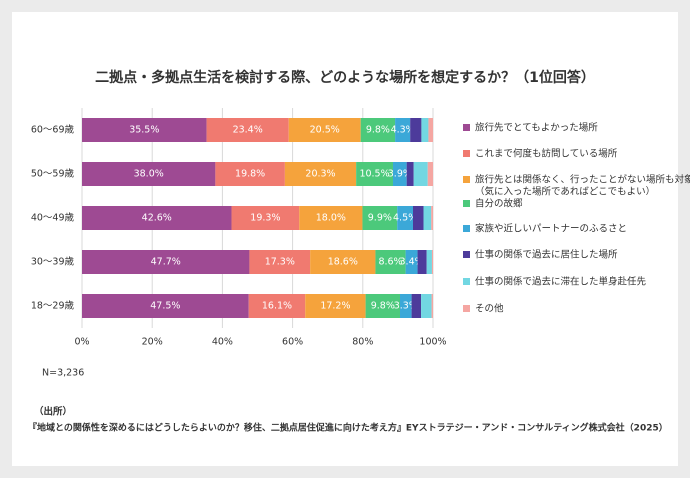 This screenshot has width=690, height=478. I want to click on data-label: 38.0%, so click(149, 174).